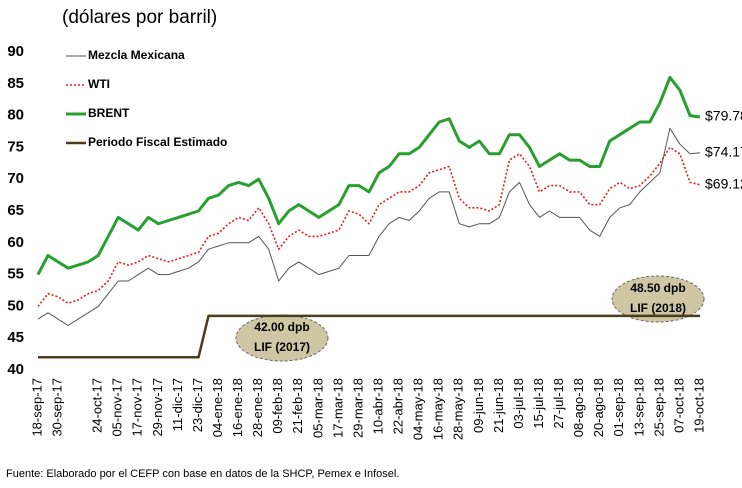  Describe the element at coordinates (257, 407) in the screenshot. I see `x-tick-label: 28-ene-18` at that location.